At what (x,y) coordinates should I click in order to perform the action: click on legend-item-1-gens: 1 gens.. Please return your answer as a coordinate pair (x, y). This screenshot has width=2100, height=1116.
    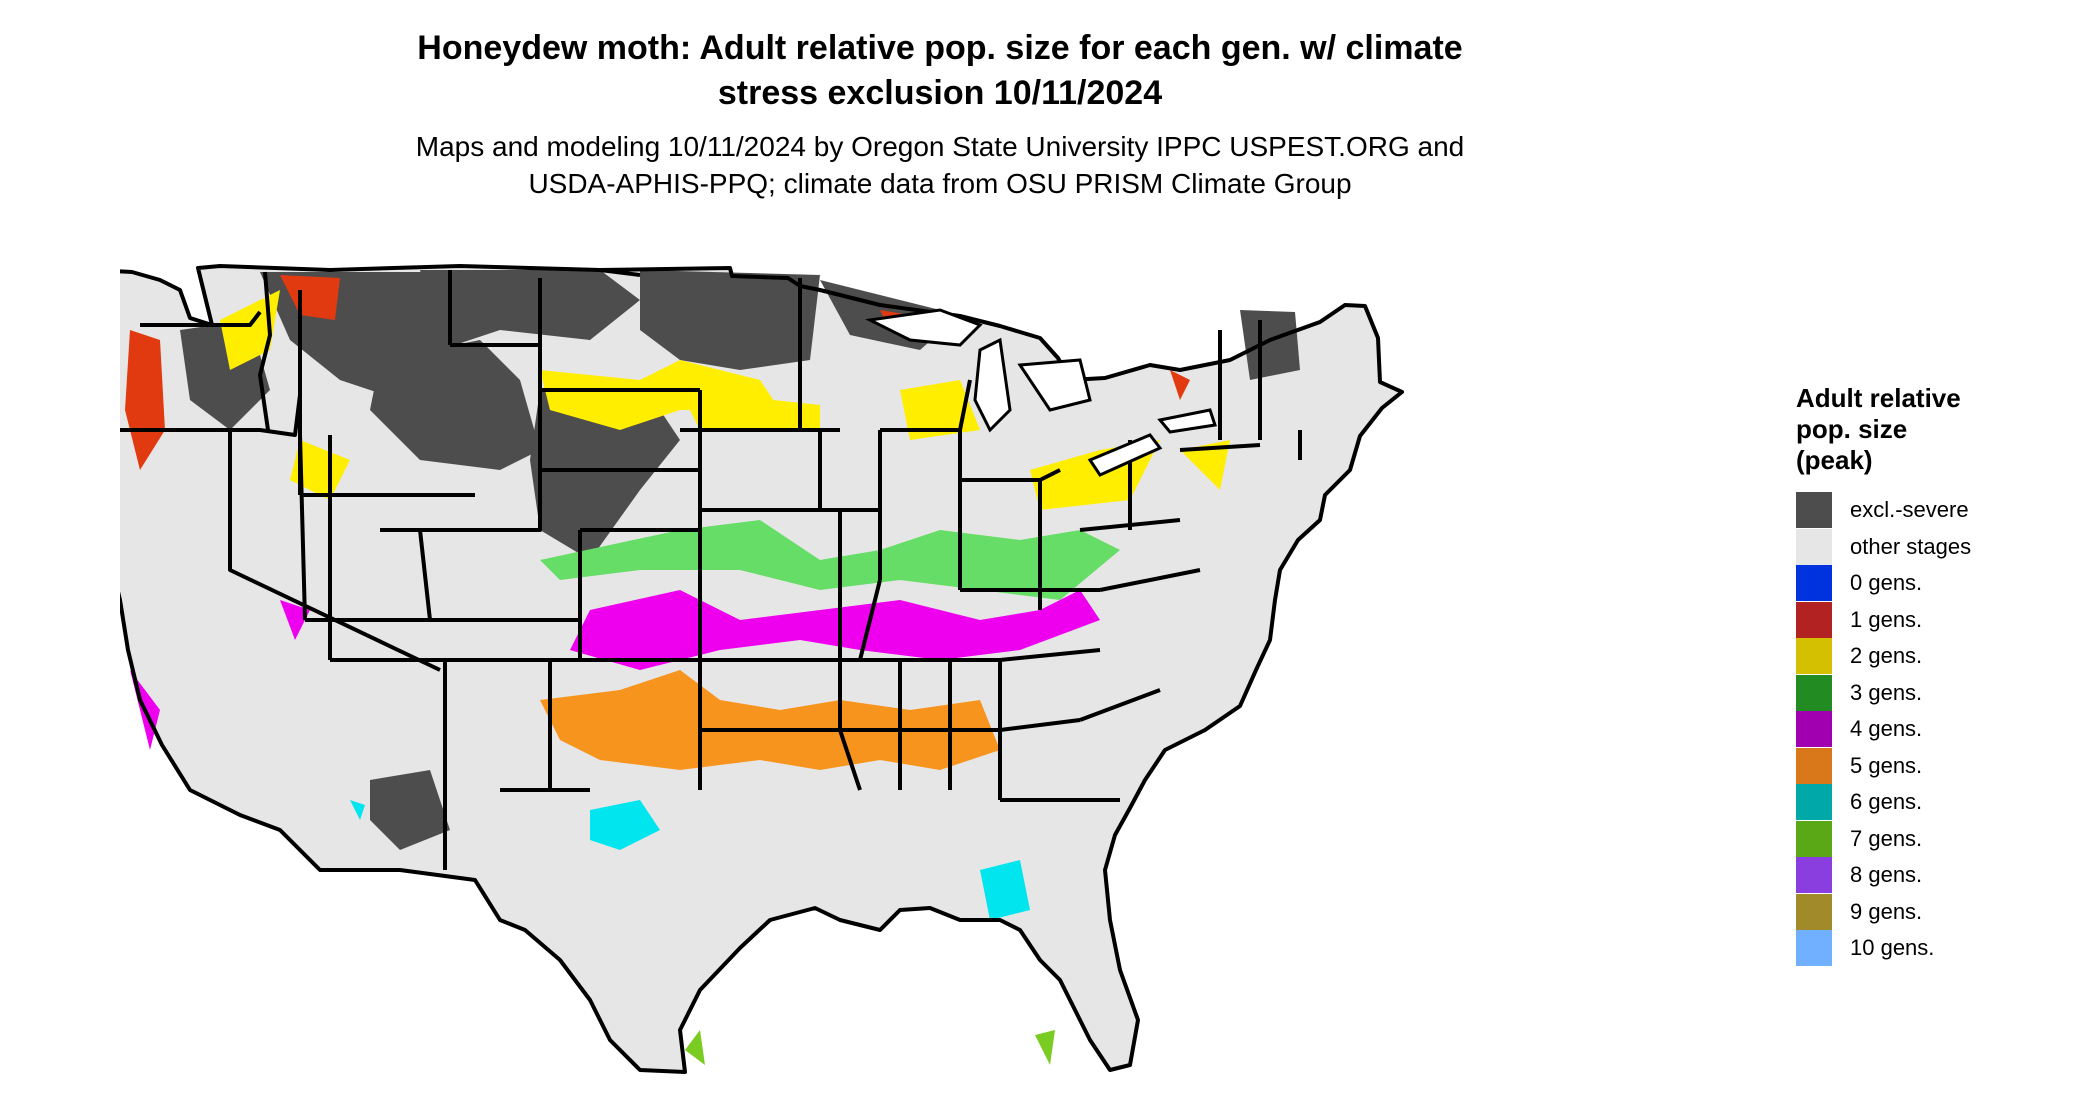
    Looking at the image, I should click on (1946, 620).